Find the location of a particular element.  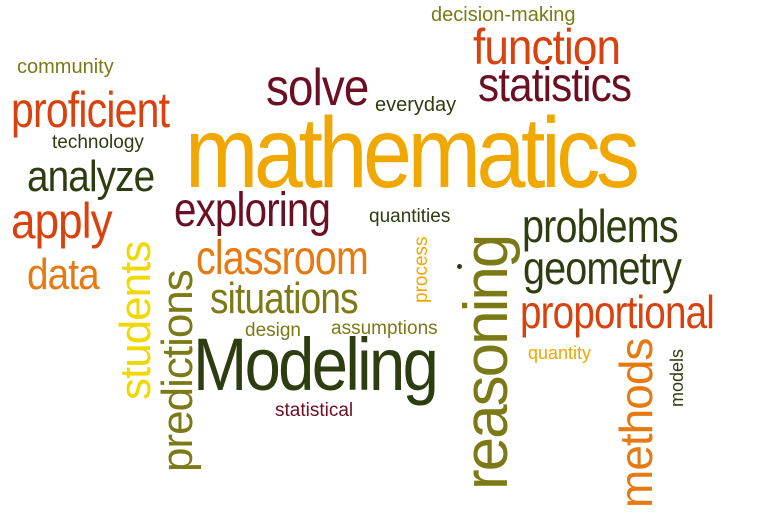

word-process: process is located at coordinates (421, 269).